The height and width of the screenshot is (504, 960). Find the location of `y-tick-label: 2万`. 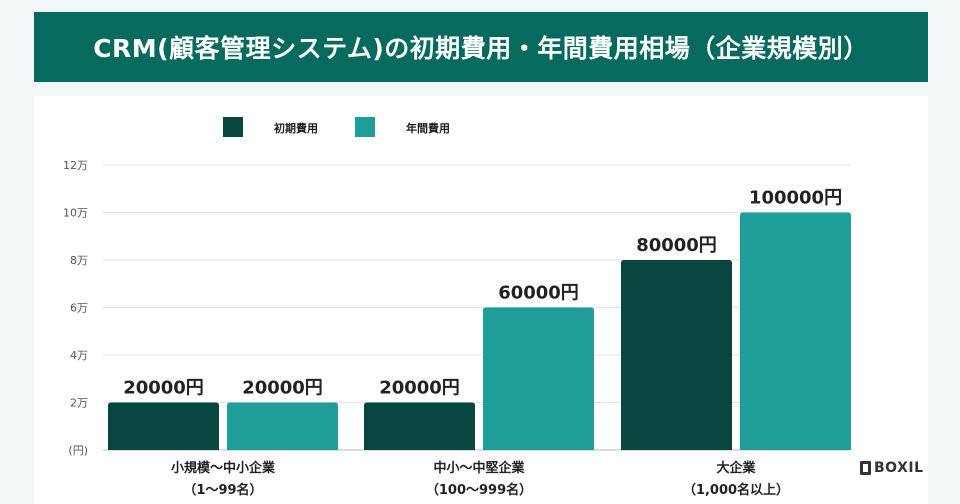

y-tick-label: 2万 is located at coordinates (79, 403).